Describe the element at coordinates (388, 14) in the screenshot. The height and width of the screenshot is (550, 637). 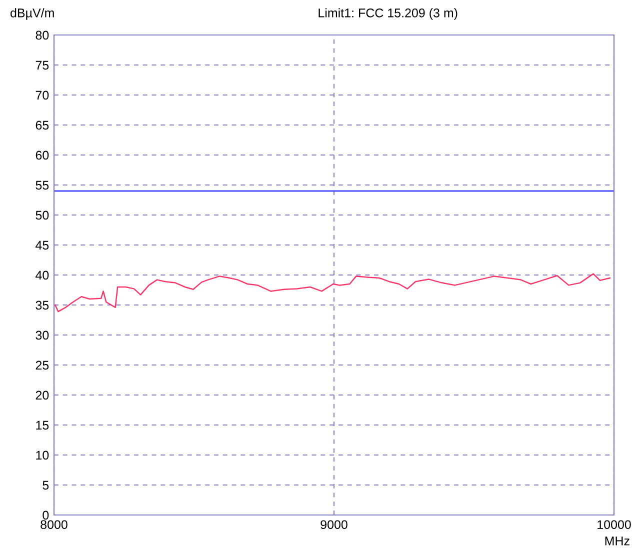
I see `text: Limit1: FCC 15.209 (3 m)` at that location.